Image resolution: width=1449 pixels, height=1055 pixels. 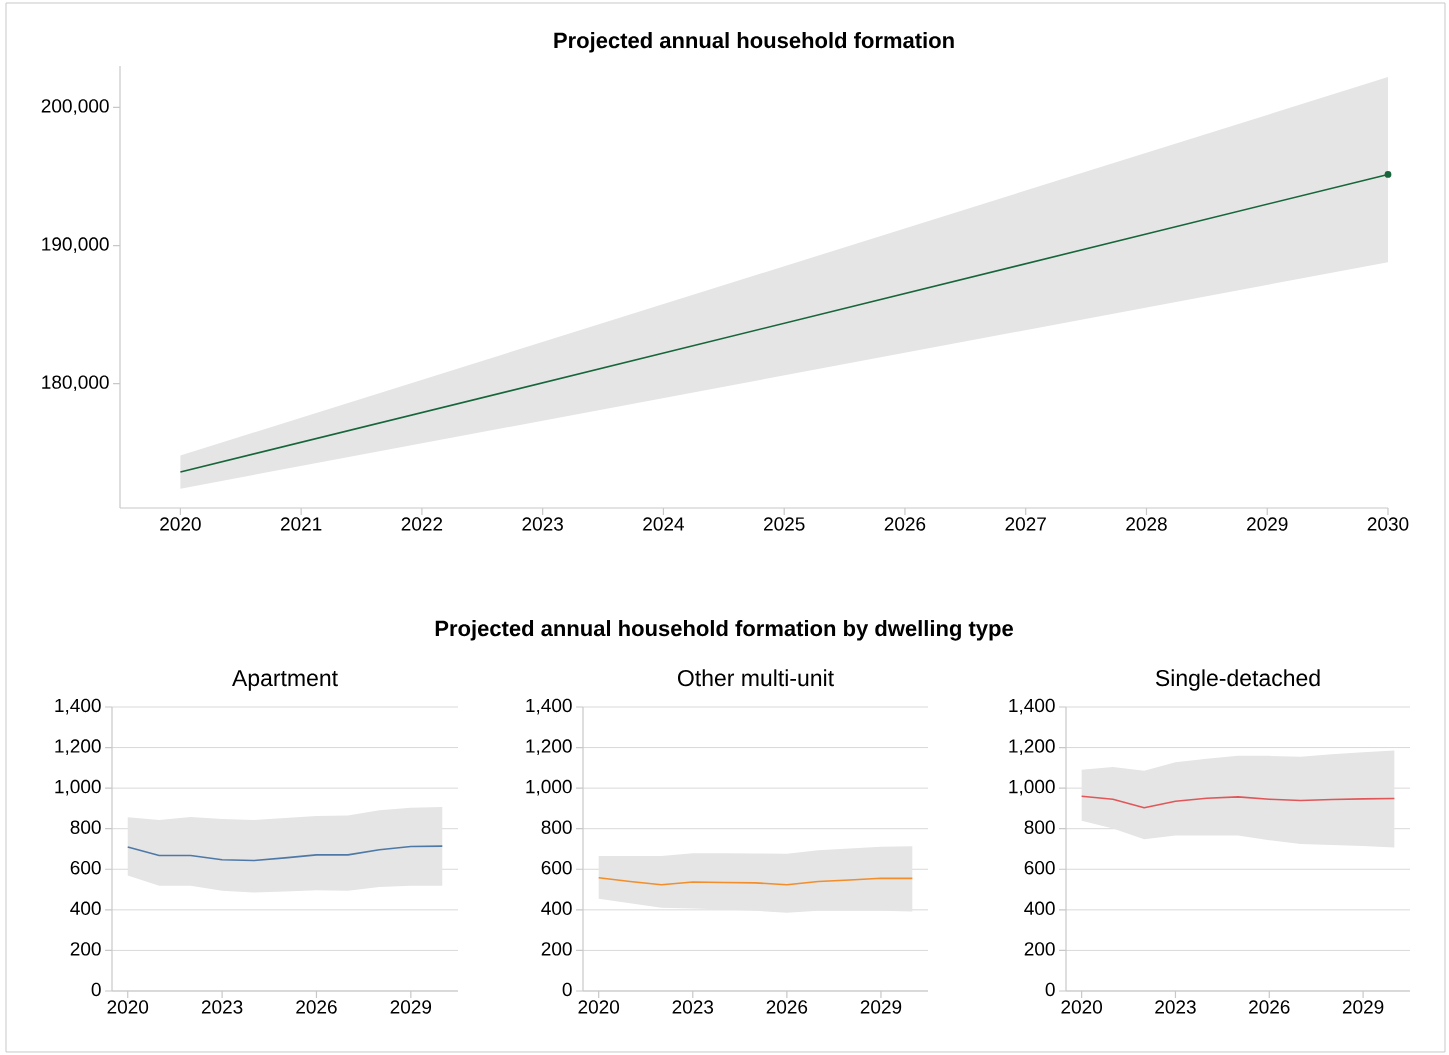 What do you see at coordinates (285, 680) in the screenshot?
I see `chart-title: Apartment` at bounding box center [285, 680].